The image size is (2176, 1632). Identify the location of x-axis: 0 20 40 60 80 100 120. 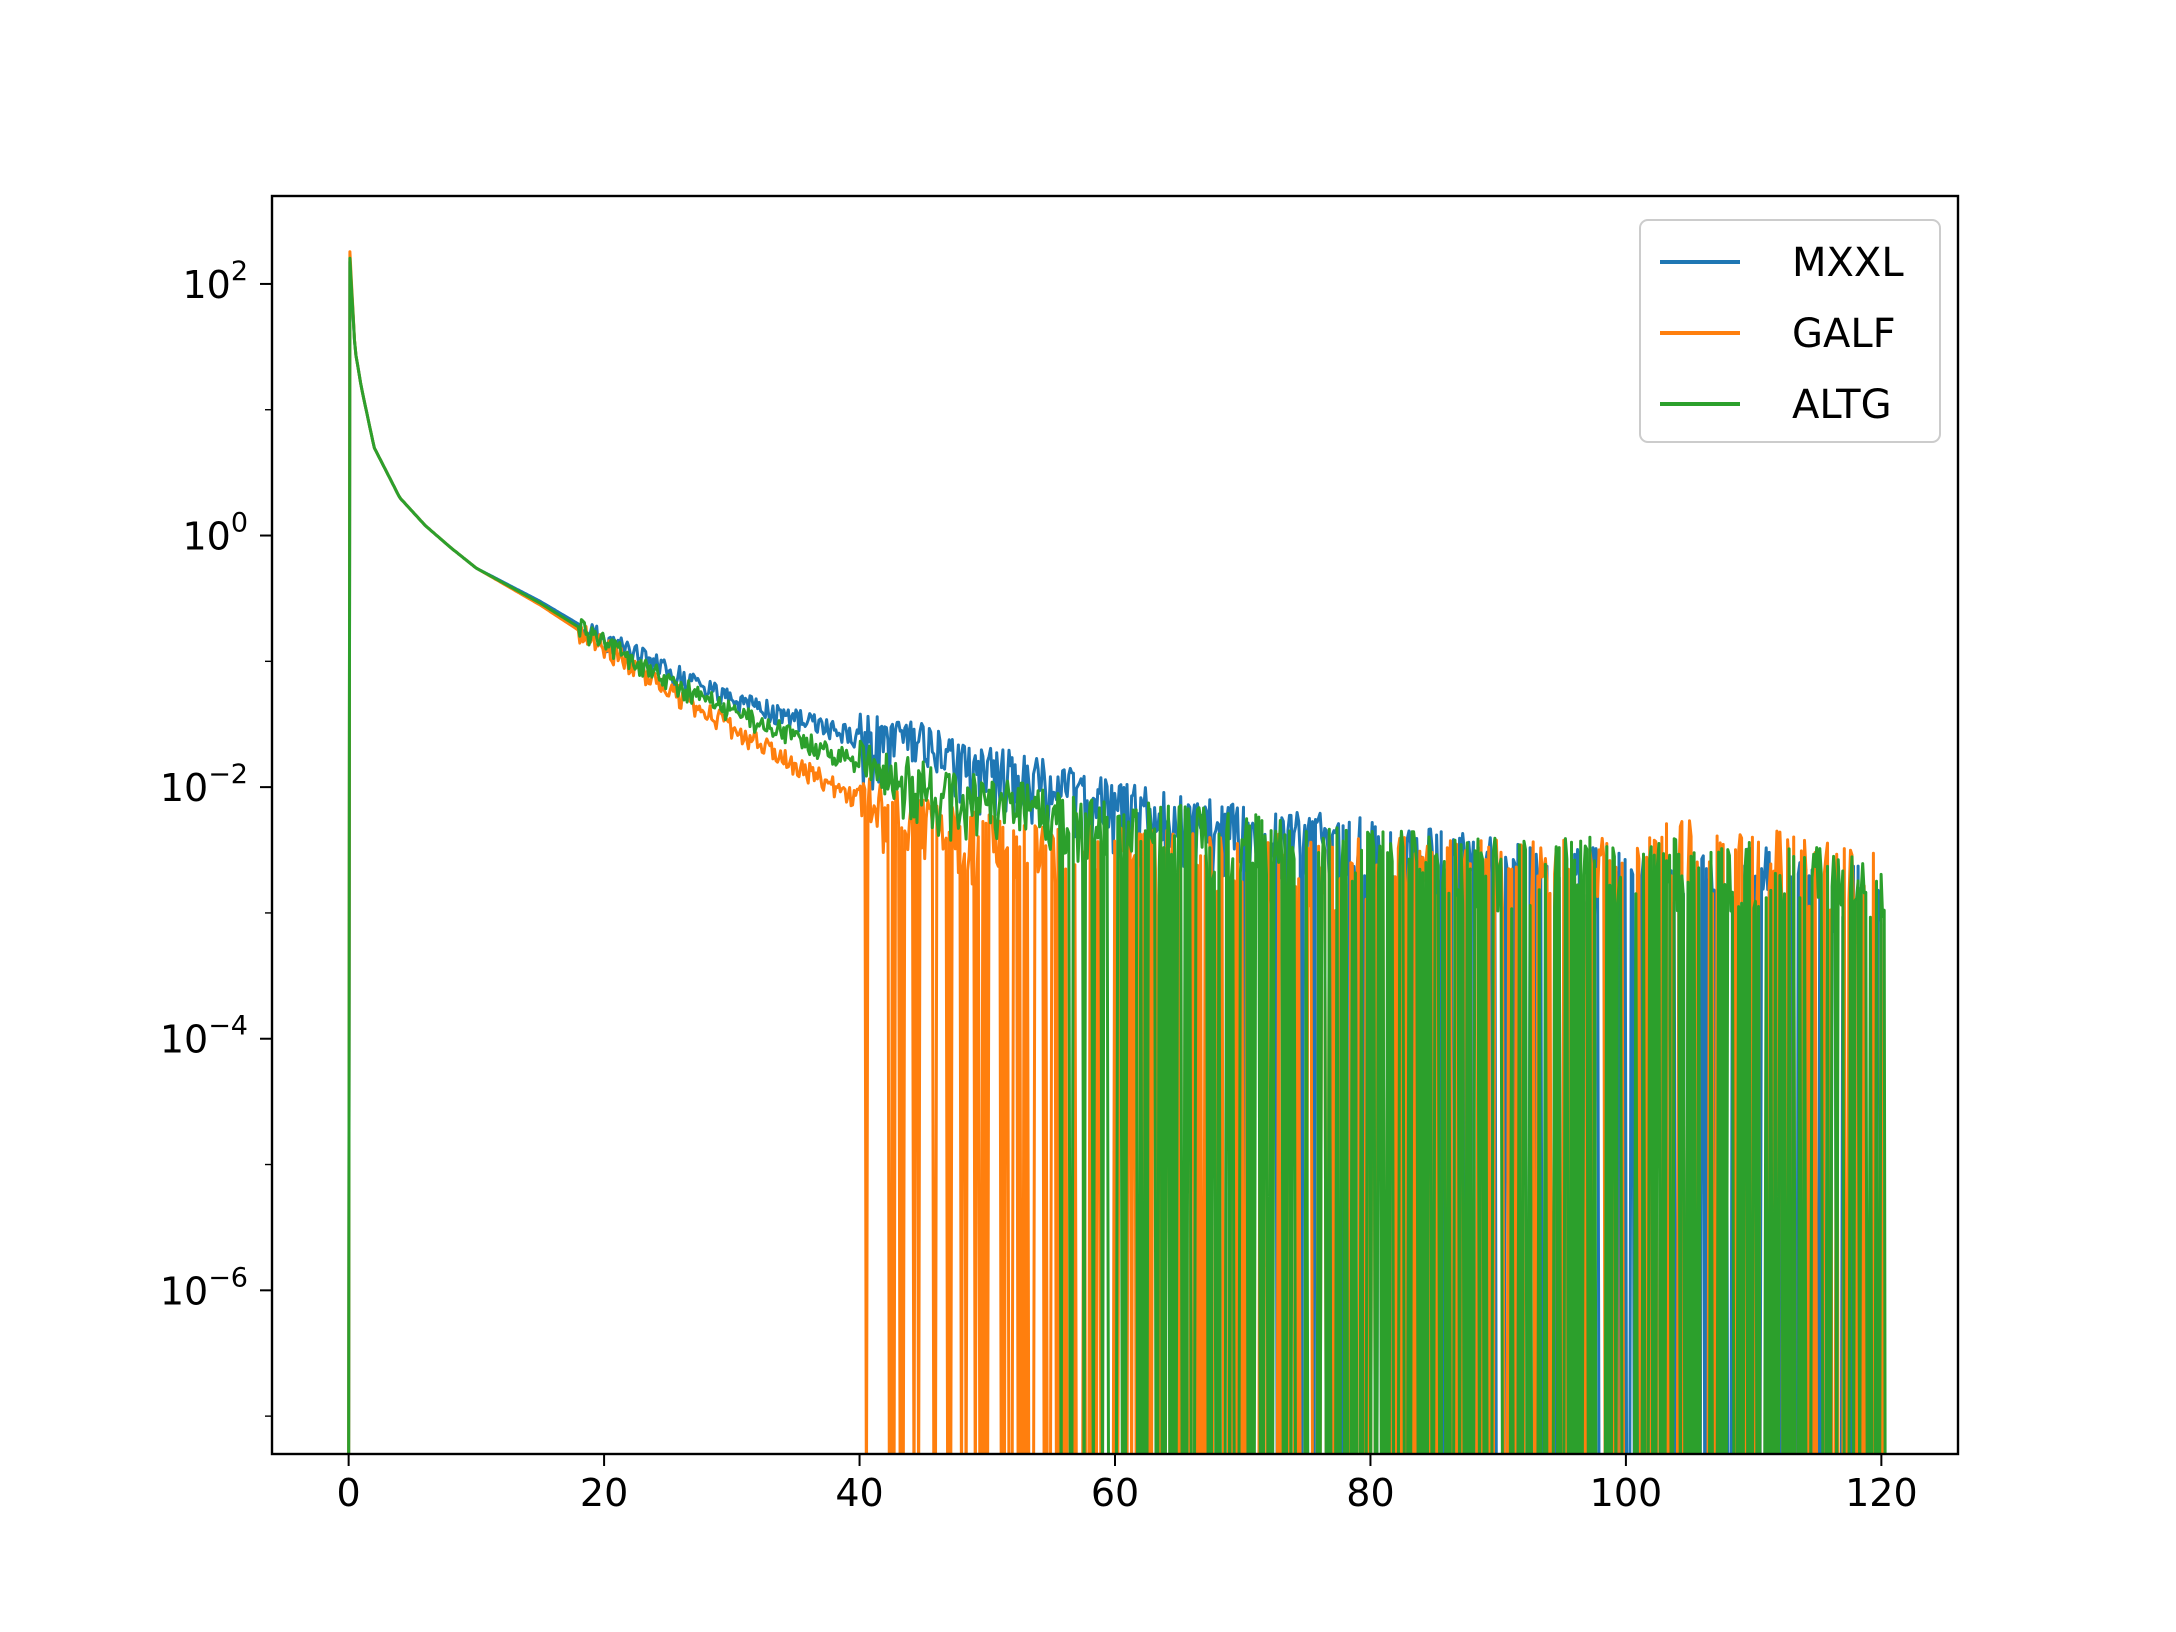
(1127, 1484).